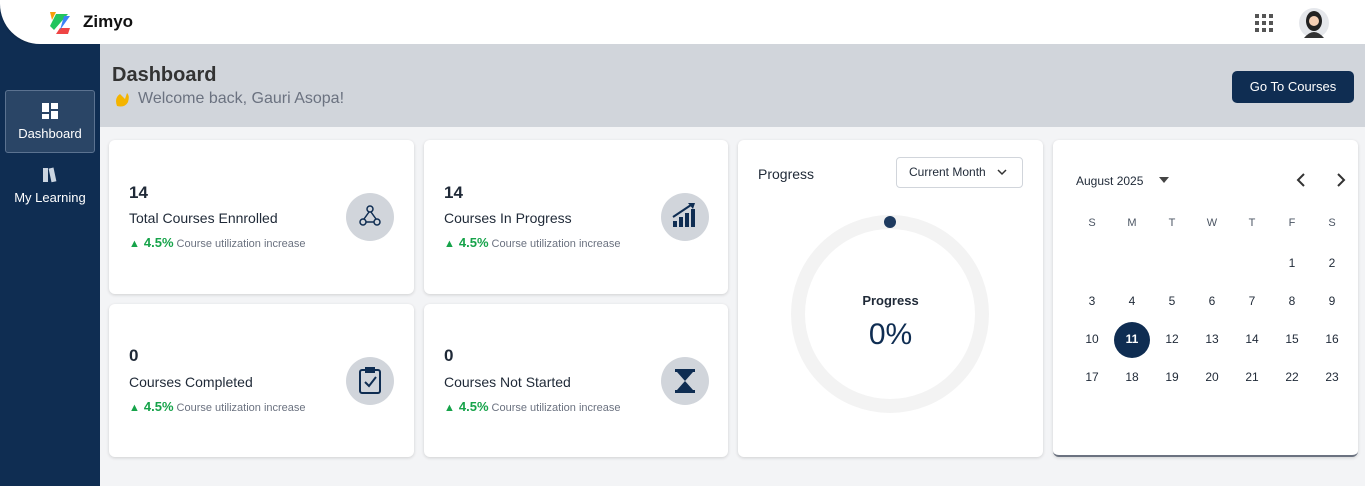  Describe the element at coordinates (1301, 180) in the screenshot. I see `prev-month` at that location.